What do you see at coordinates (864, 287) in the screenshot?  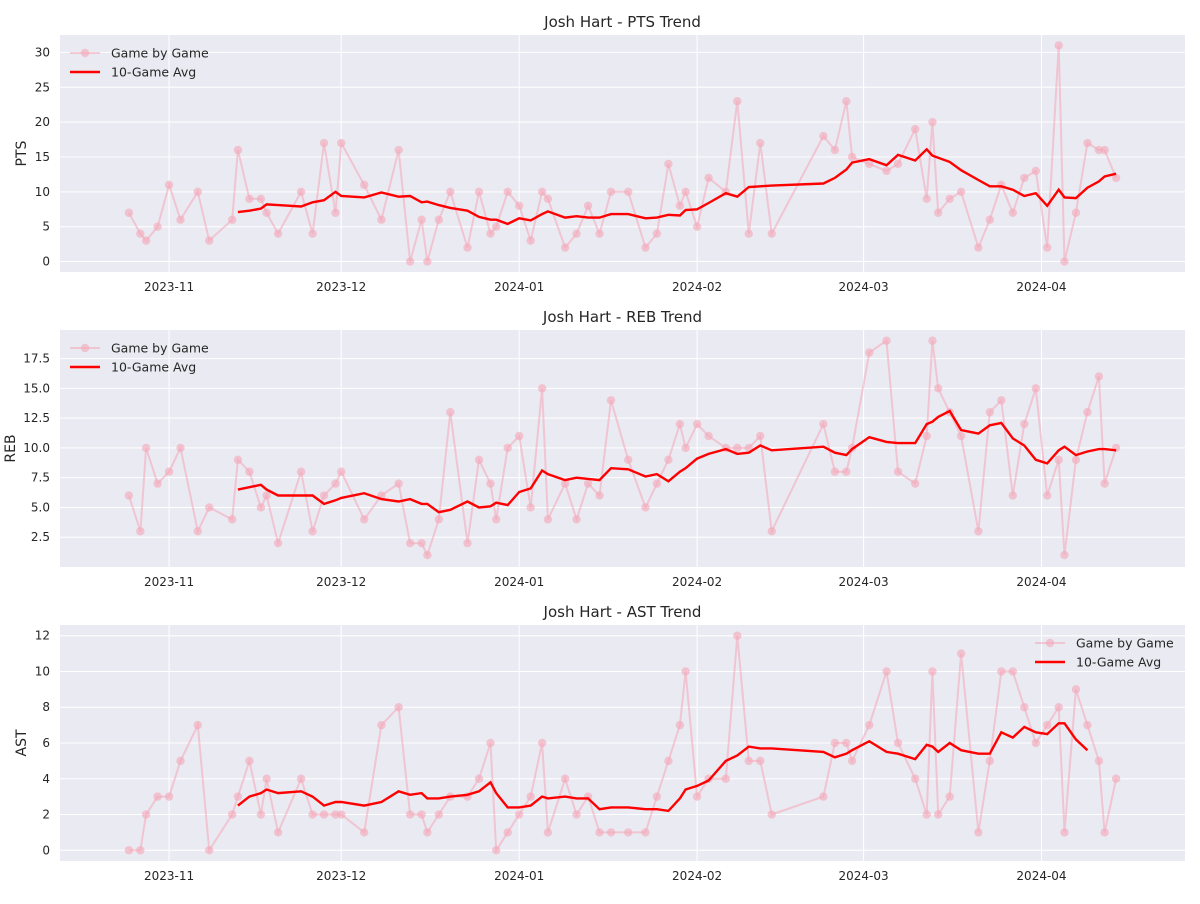 I see `x-tick-label: 2024-03` at bounding box center [864, 287].